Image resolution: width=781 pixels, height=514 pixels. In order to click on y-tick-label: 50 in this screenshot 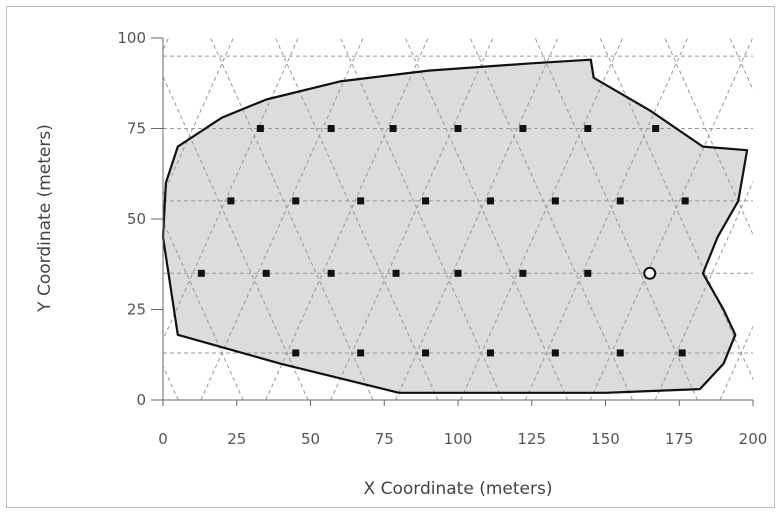, I will do `click(136, 219)`.